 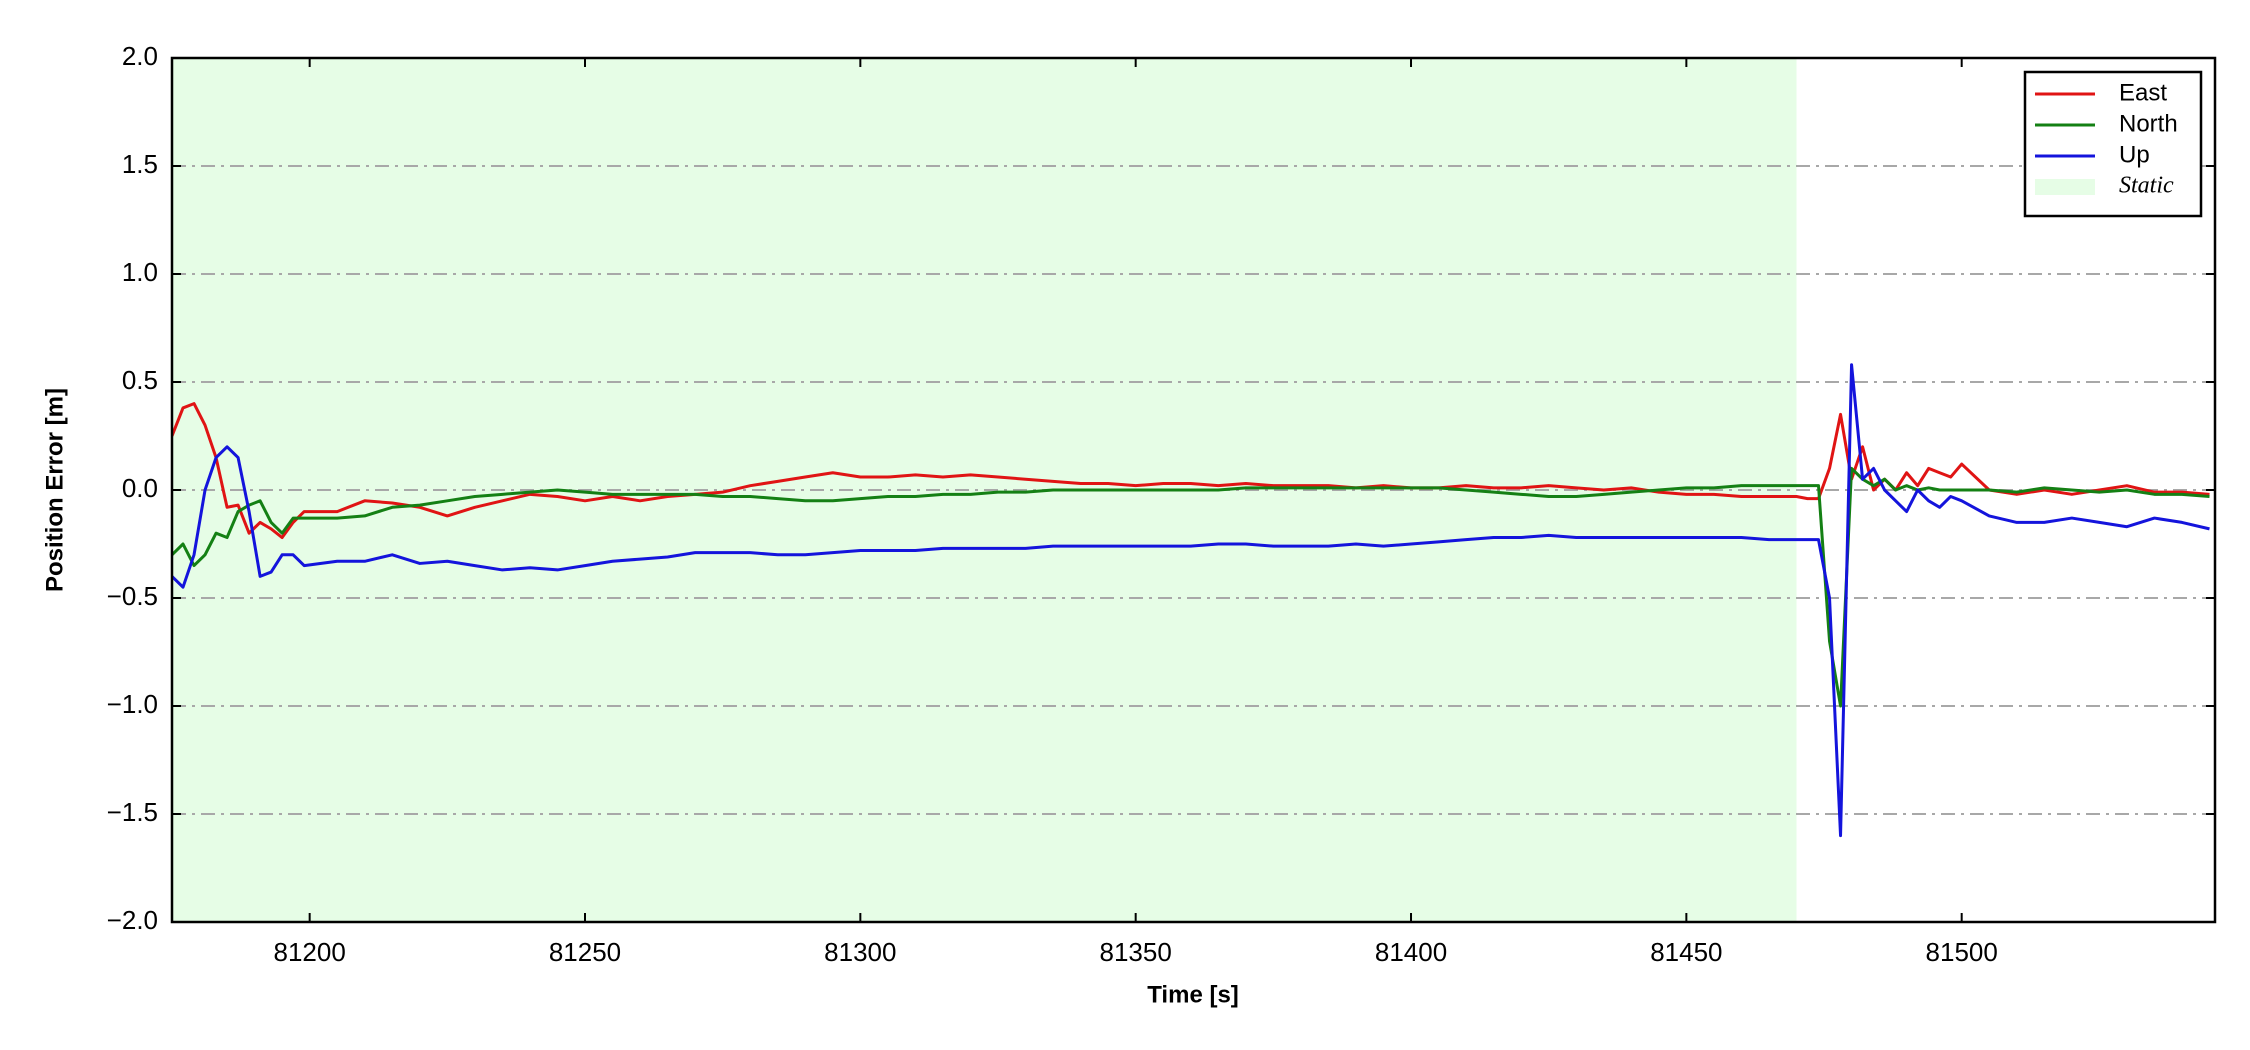 I want to click on y-axis-label: Position Error [m], so click(x=54, y=490).